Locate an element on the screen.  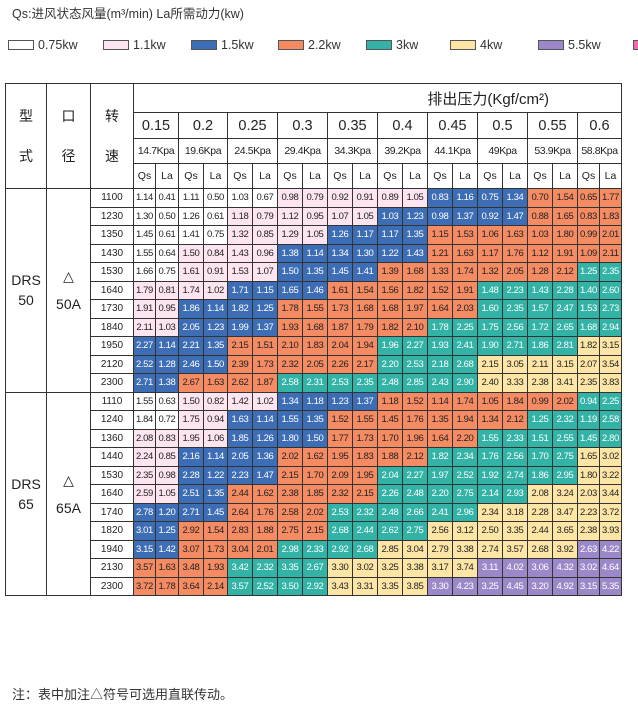
kpa-header: 14.7Kpa is located at coordinates (156, 151).